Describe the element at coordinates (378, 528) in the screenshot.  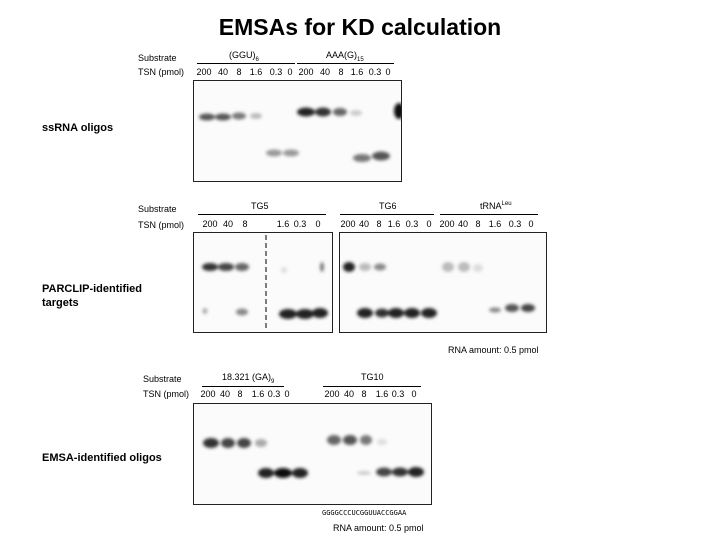
I see `rna-amount-note-2: RNA amount: 0.5 pmol` at that location.